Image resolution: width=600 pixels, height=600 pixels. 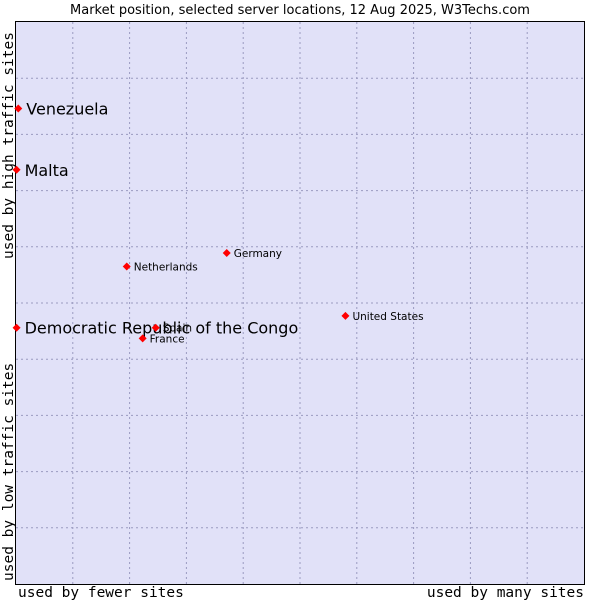 I want to click on point-netherlands: Netherlands, so click(x=160, y=267).